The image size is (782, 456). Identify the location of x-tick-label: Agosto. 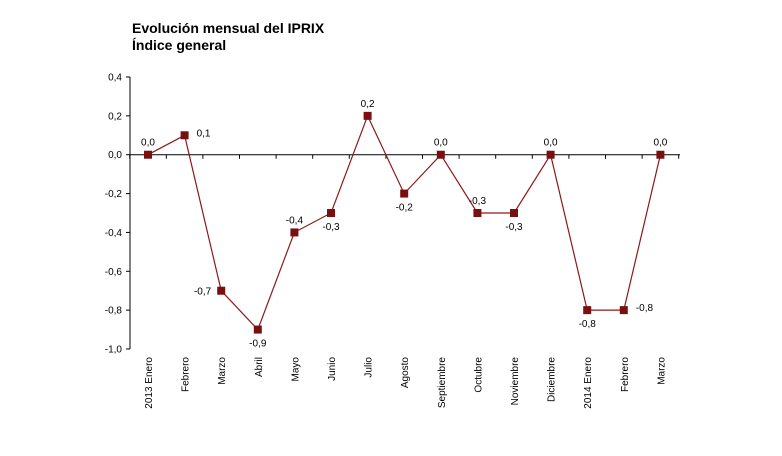
(405, 373).